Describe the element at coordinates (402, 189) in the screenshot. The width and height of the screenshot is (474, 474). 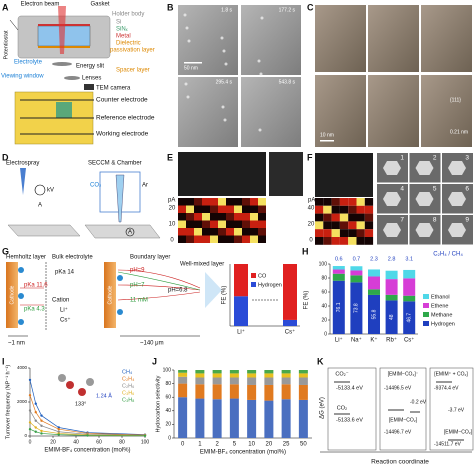
I see `label: 4` at that location.